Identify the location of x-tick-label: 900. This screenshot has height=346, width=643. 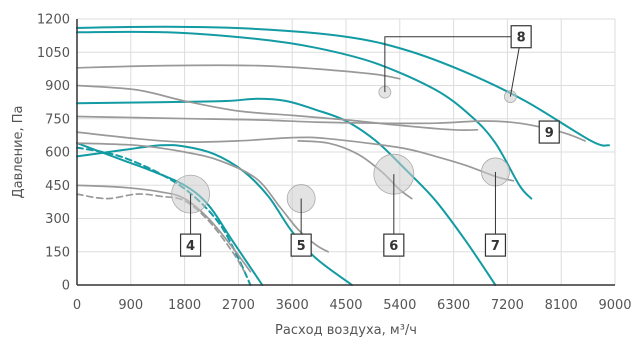
(130, 305).